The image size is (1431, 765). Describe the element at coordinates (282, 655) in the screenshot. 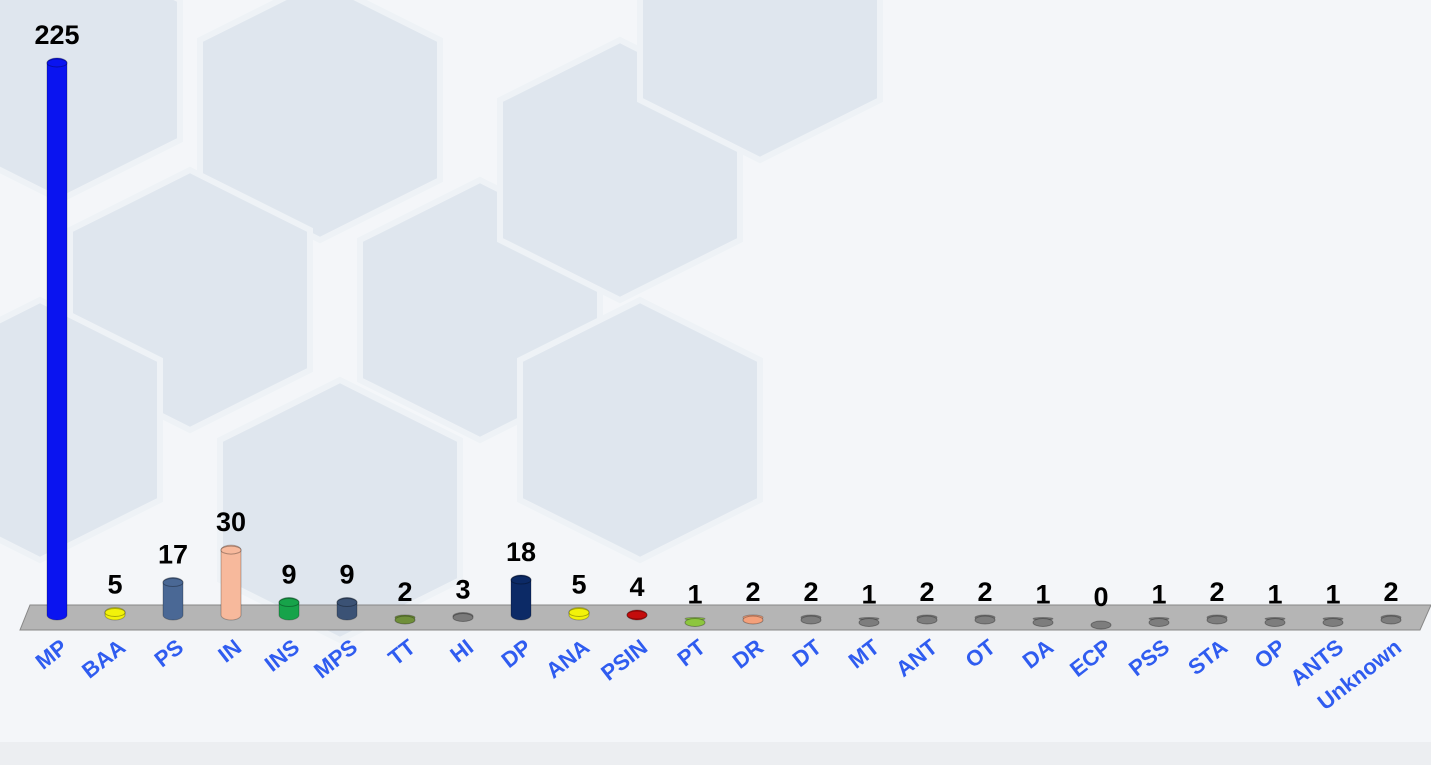

I see `x-tick-label: INS` at that location.